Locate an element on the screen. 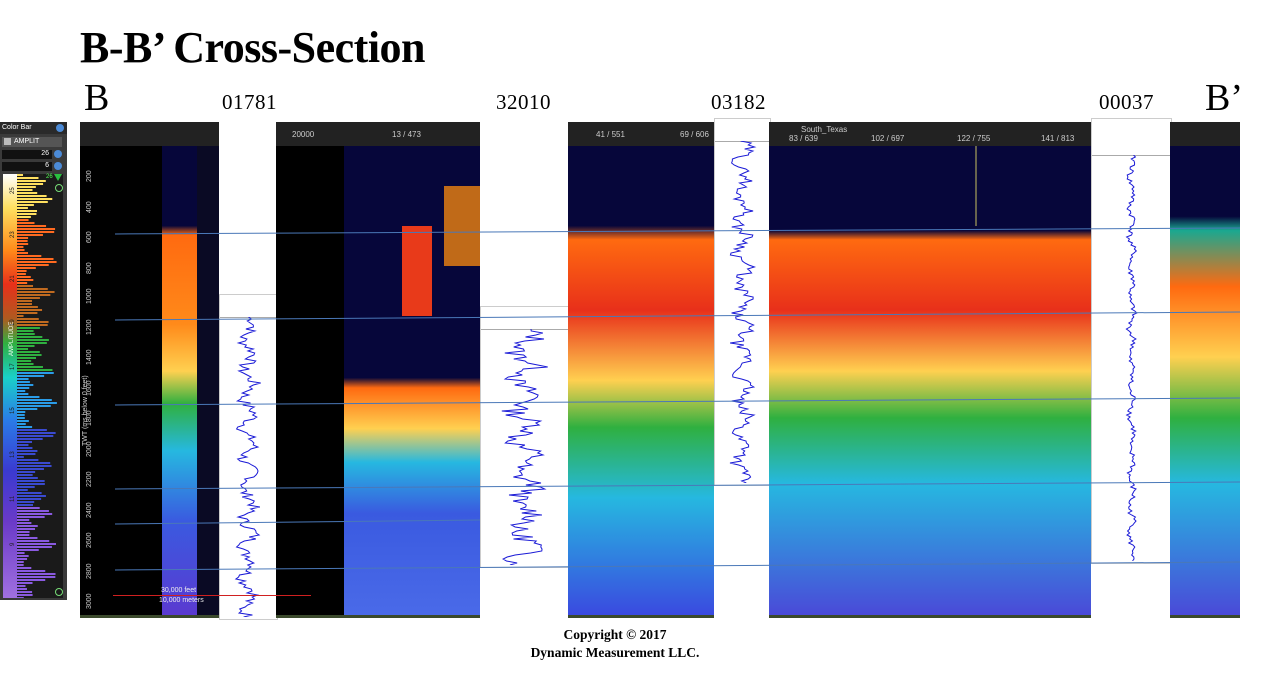  panel-3-label-b: 69 / 606 is located at coordinates (694, 134).